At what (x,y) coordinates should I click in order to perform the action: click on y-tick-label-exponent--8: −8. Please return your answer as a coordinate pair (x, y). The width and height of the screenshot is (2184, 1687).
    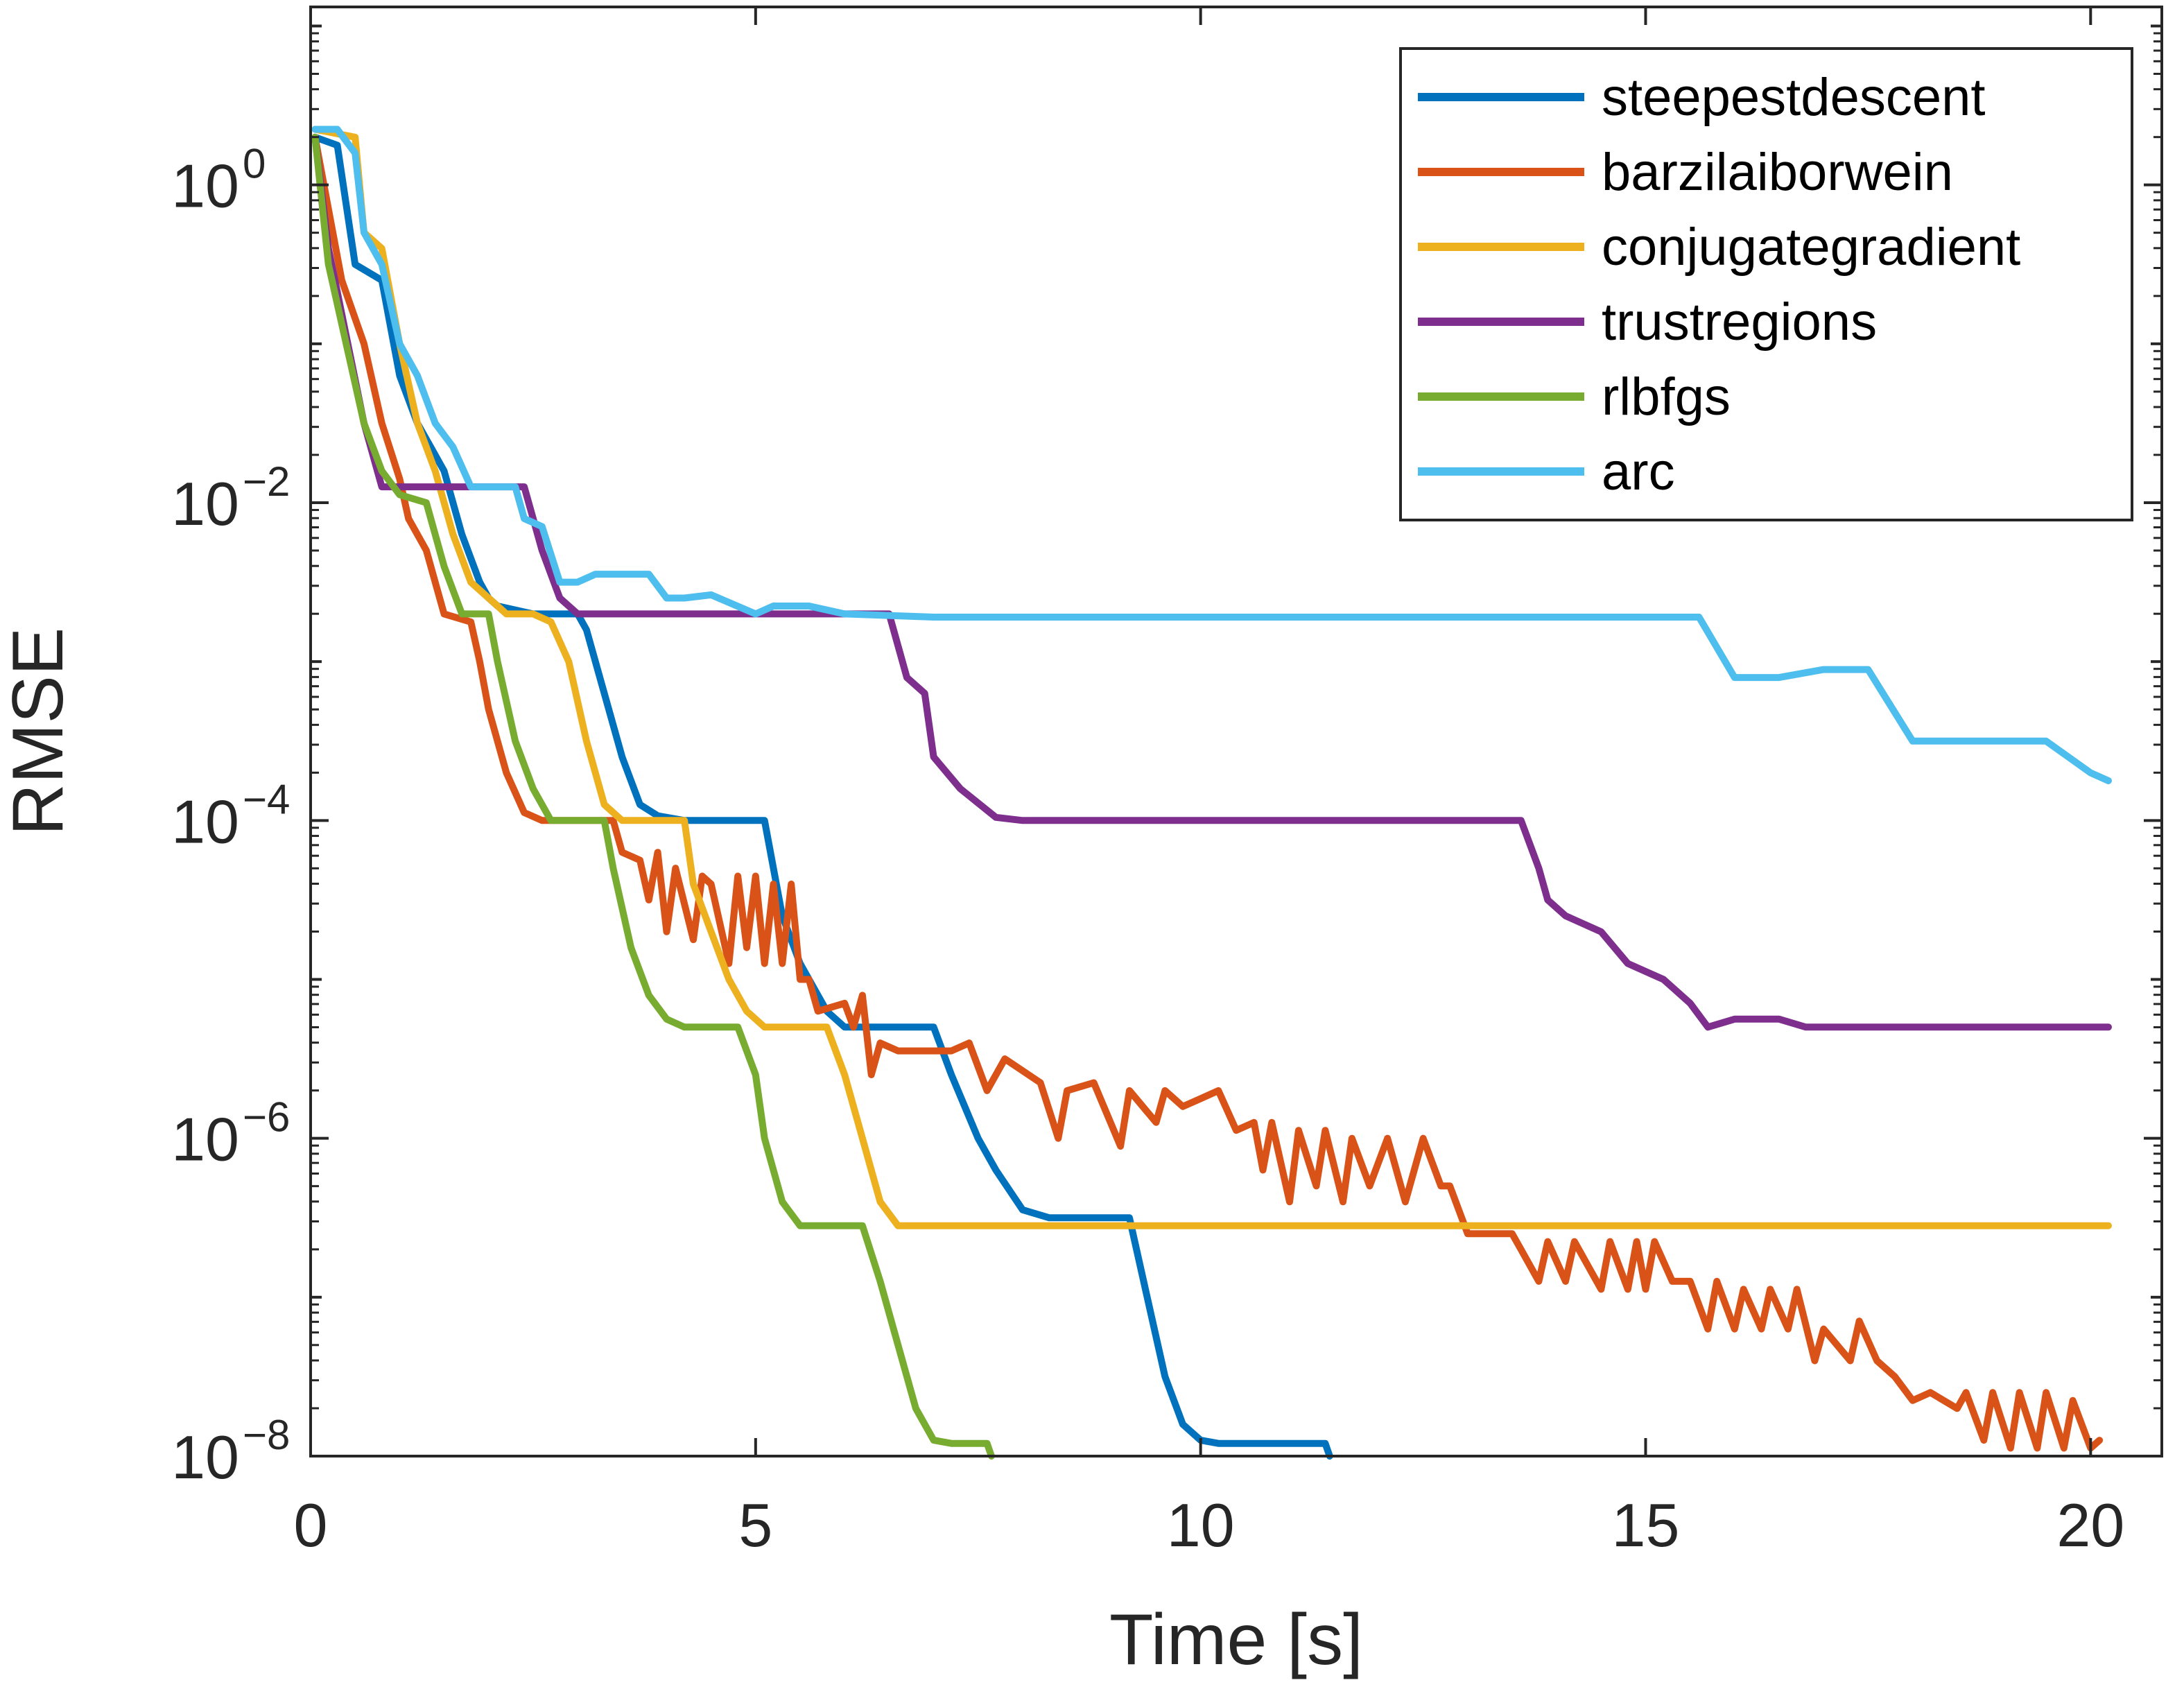
    Looking at the image, I should click on (266, 1435).